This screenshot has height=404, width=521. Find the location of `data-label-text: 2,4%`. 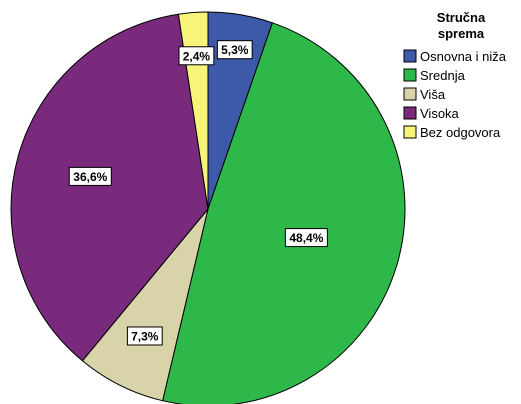

data-label-text: 2,4% is located at coordinates (197, 56).